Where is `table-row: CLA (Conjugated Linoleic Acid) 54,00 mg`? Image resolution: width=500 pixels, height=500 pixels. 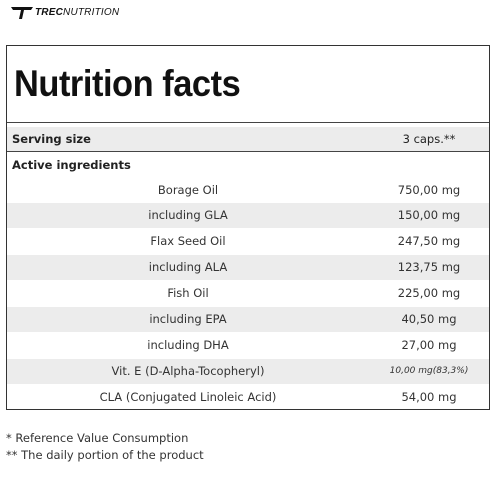 table-row: CLA (Conjugated Linoleic Acid) 54,00 mg is located at coordinates (248, 397).